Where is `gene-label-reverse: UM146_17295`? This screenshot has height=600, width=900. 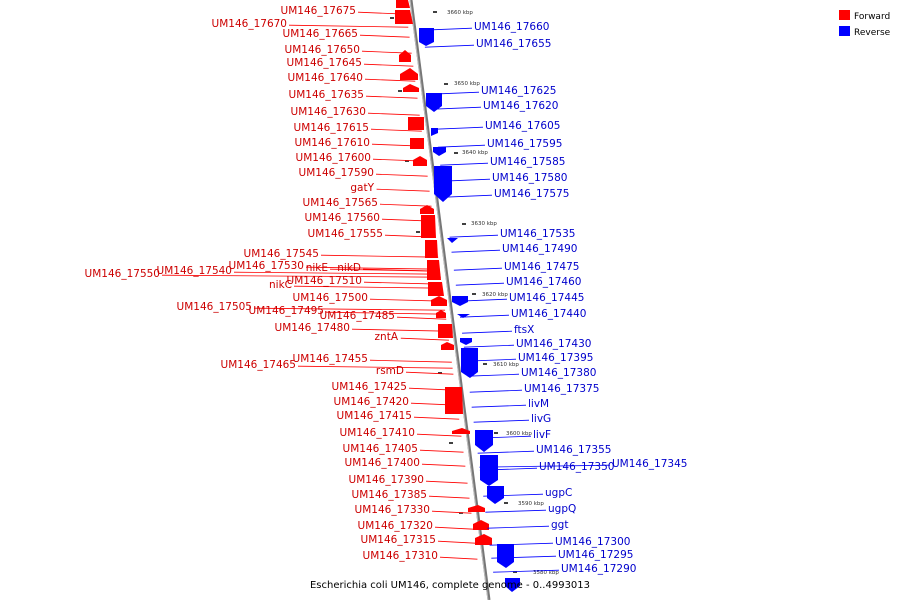
gene-label-reverse: UM146_17295 is located at coordinates (595, 555).